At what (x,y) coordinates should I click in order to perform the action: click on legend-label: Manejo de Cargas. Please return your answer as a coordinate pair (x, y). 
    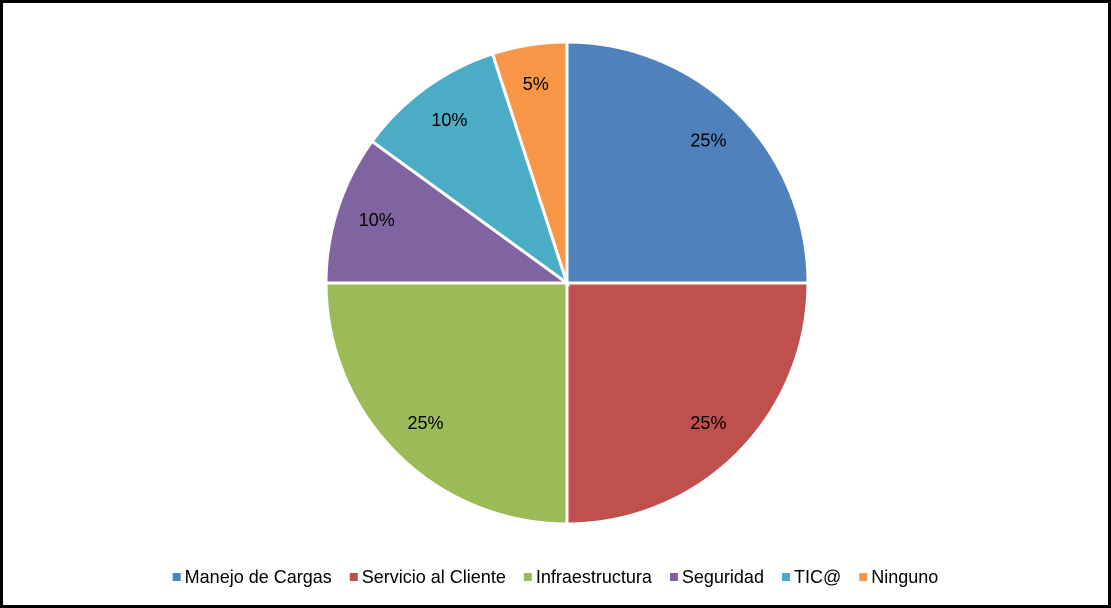
    Looking at the image, I should click on (258, 577).